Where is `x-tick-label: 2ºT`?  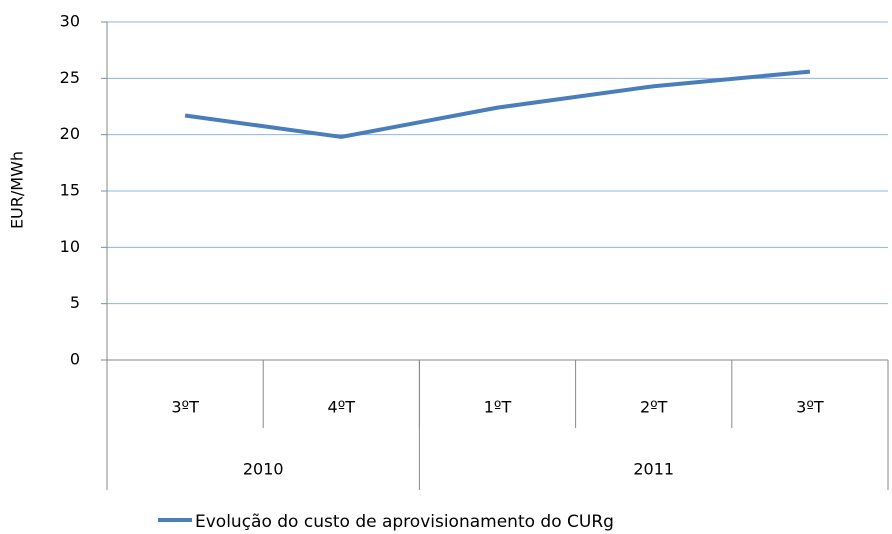
x-tick-label: 2ºT is located at coordinates (654, 407).